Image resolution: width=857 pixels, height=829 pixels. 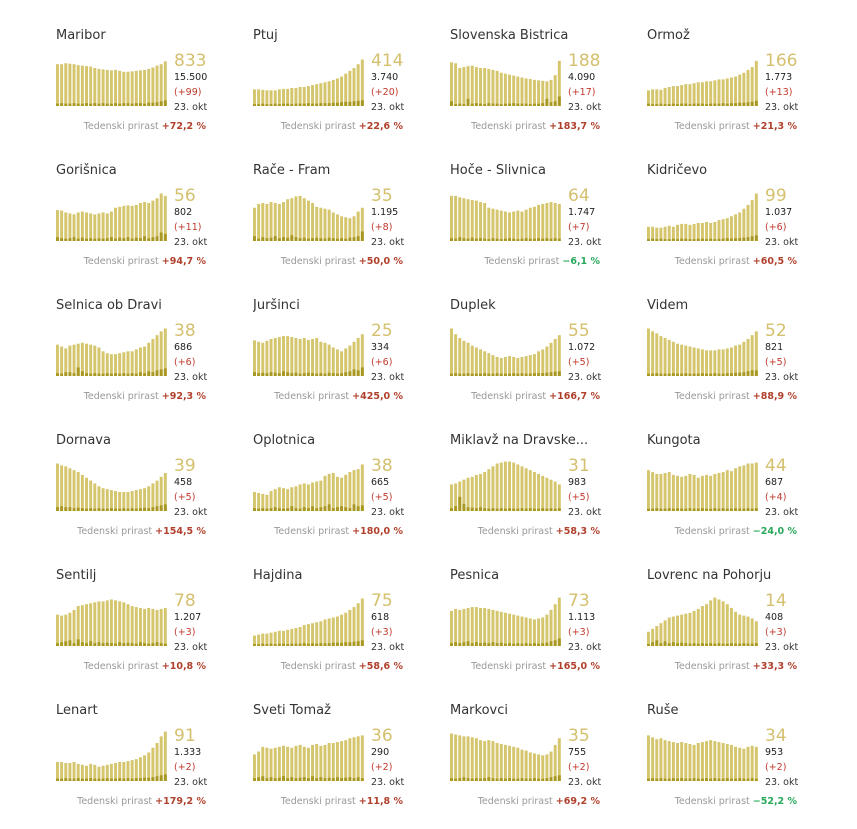 What do you see at coordinates (525, 126) in the screenshot?
I see `weekly-growth: Tedenski prirast +183,7 %` at bounding box center [525, 126].